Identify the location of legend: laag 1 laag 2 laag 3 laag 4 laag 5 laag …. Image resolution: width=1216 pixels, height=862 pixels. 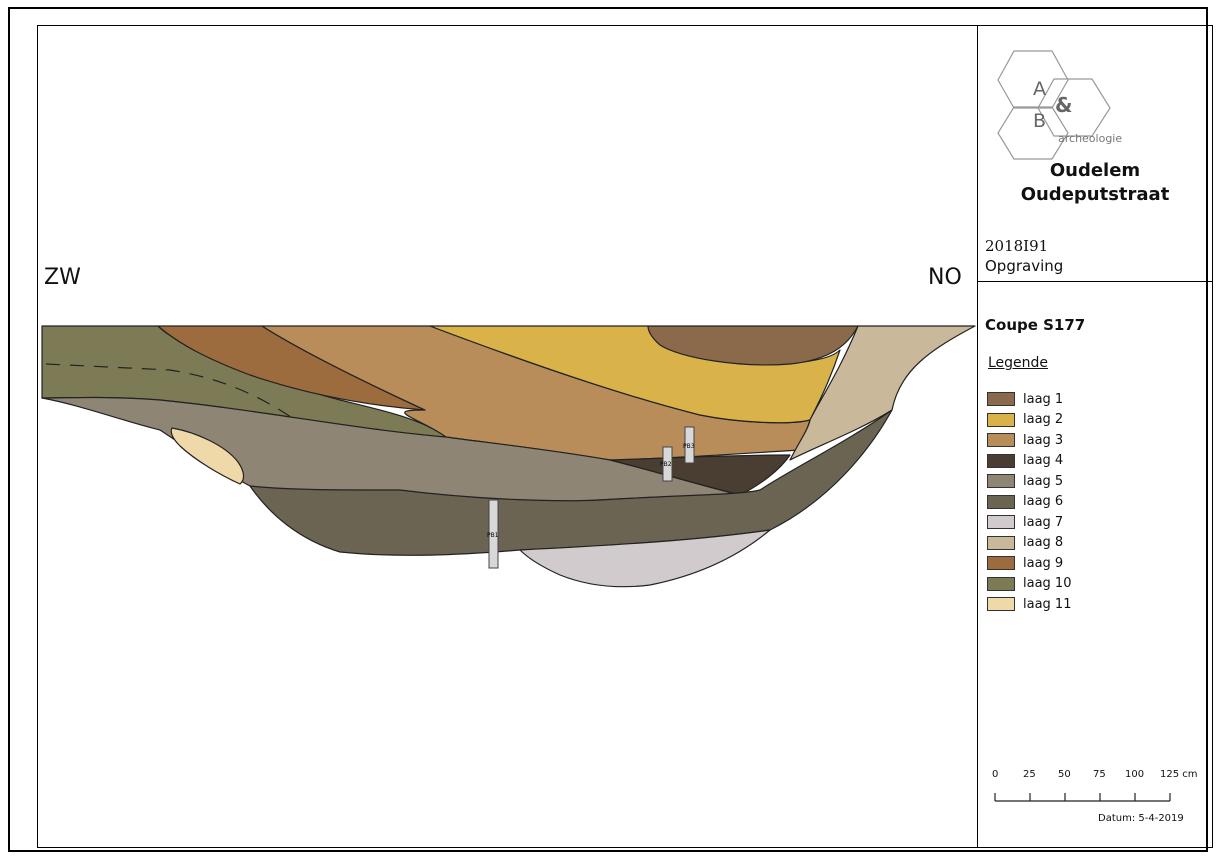
(1029, 502).